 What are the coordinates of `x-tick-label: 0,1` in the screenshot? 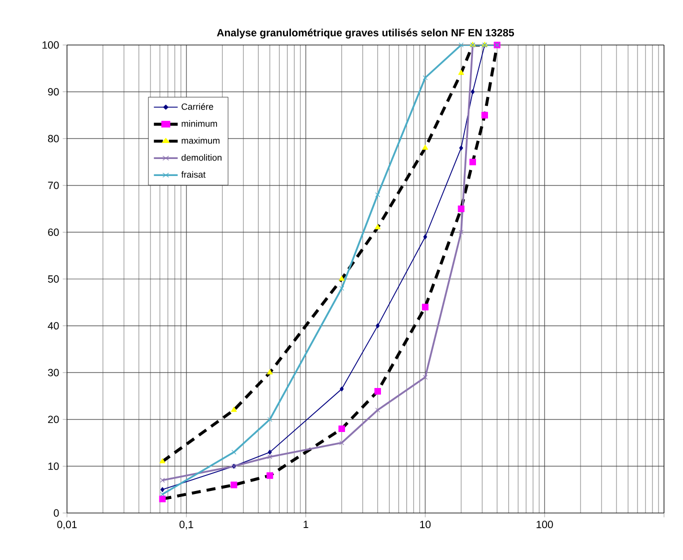 It's located at (187, 525).